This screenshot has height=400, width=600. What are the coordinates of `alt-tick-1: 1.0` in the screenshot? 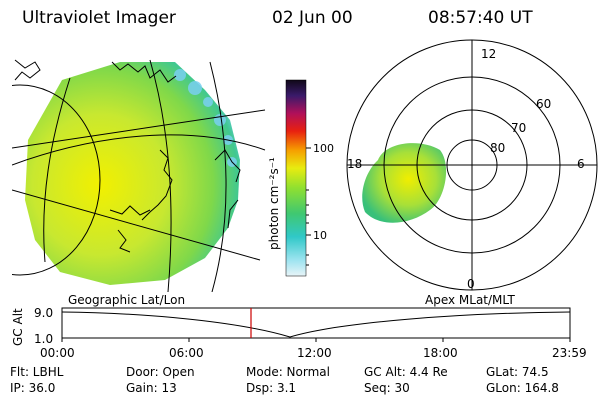 It's located at (43, 339).